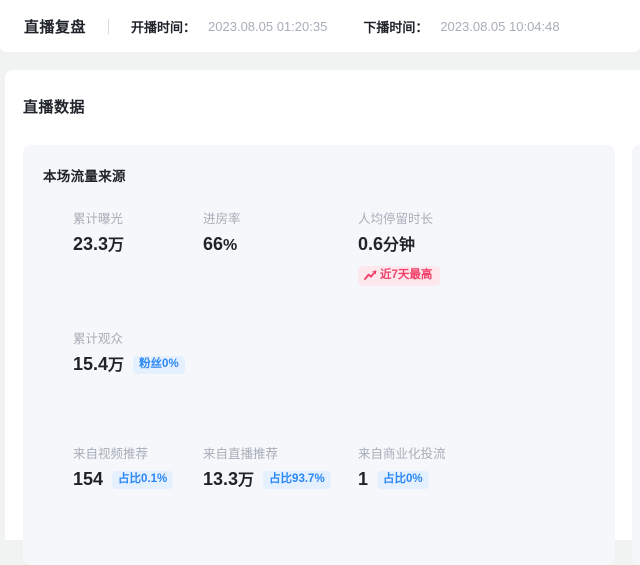 The height and width of the screenshot is (565, 640). I want to click on metric-value-row: 154 占比0.1%, so click(138, 480).